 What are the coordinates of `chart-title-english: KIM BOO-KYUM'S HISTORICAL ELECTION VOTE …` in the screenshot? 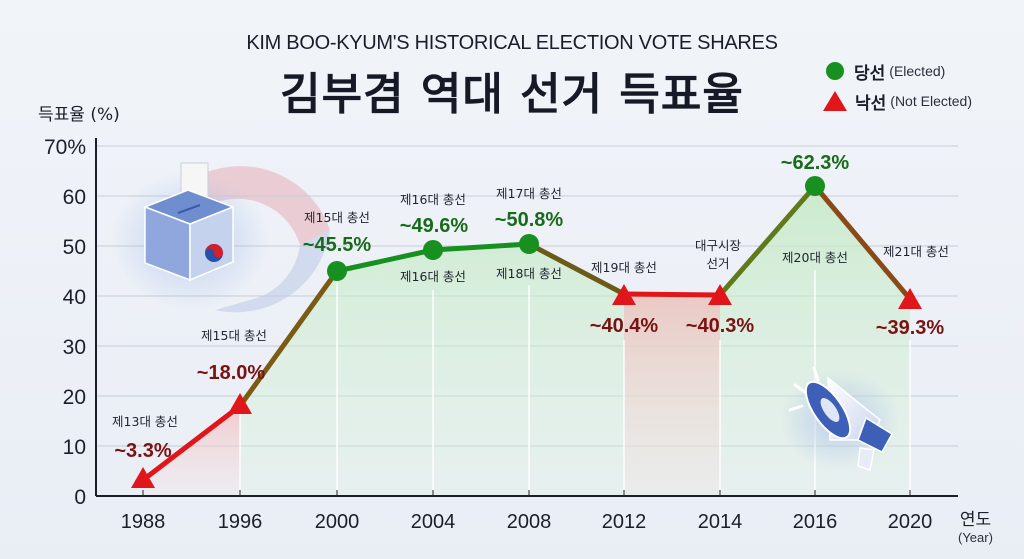 It's located at (512, 43).